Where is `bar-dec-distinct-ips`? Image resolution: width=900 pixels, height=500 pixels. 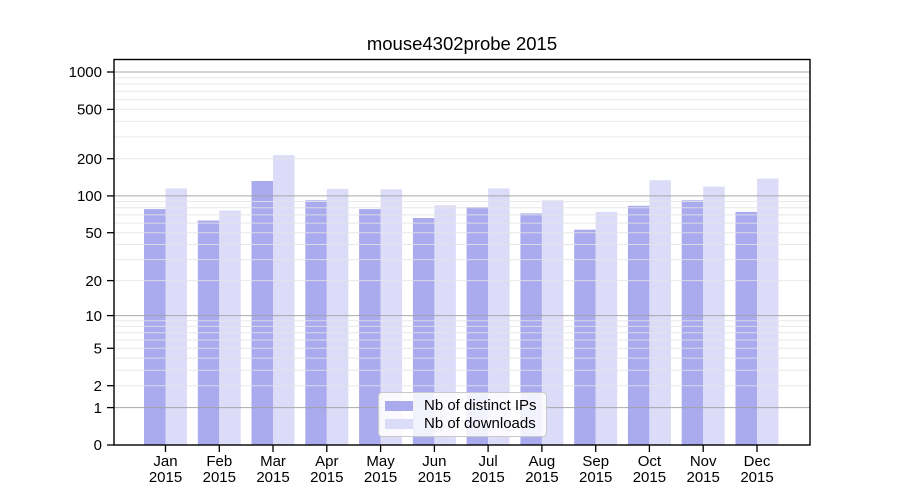 bar-dec-distinct-ips is located at coordinates (746, 328).